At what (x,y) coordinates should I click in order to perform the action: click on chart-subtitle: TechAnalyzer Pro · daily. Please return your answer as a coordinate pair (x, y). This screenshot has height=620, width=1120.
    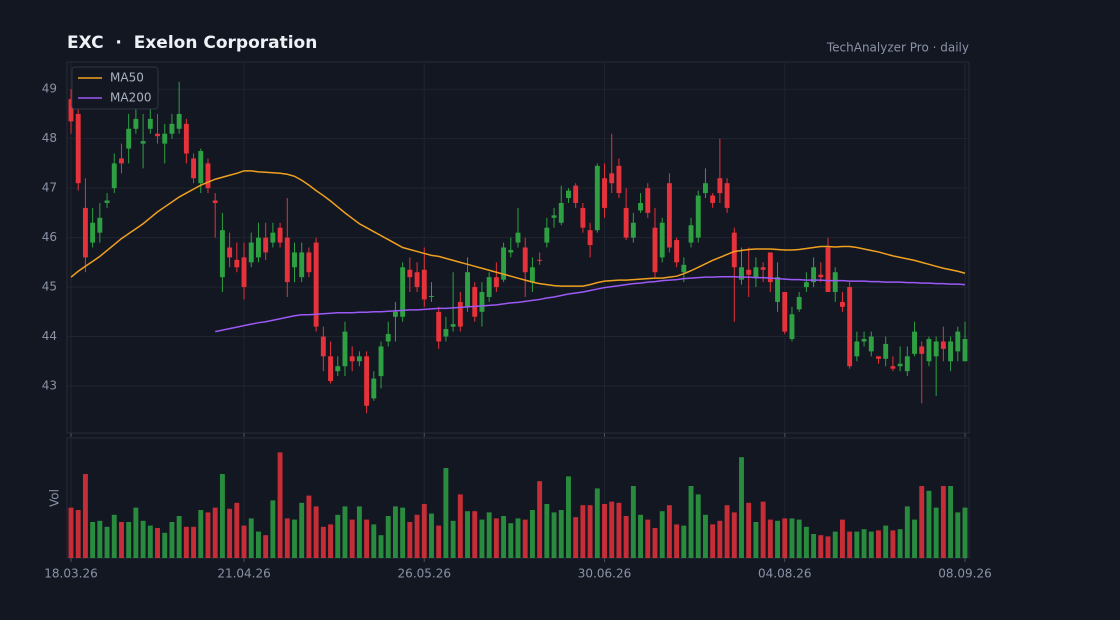
    Looking at the image, I should click on (897, 48).